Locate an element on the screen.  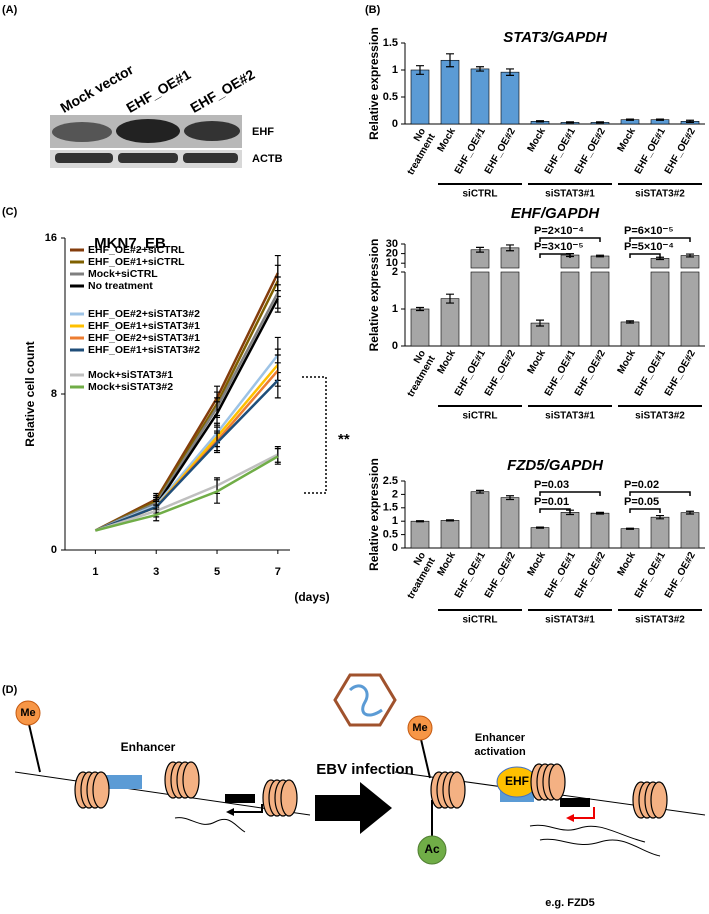
p-value: P=2×10⁻⁴ is located at coordinates (559, 231).